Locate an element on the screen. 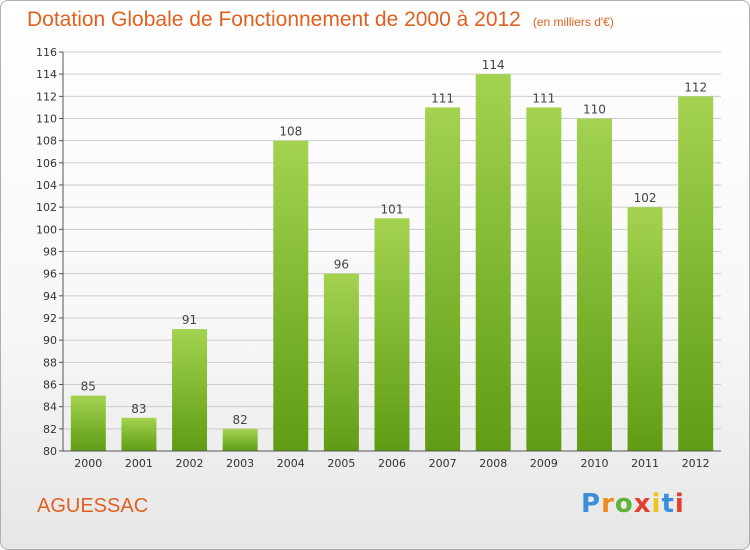  y-tick-label: 86 is located at coordinates (50, 385).